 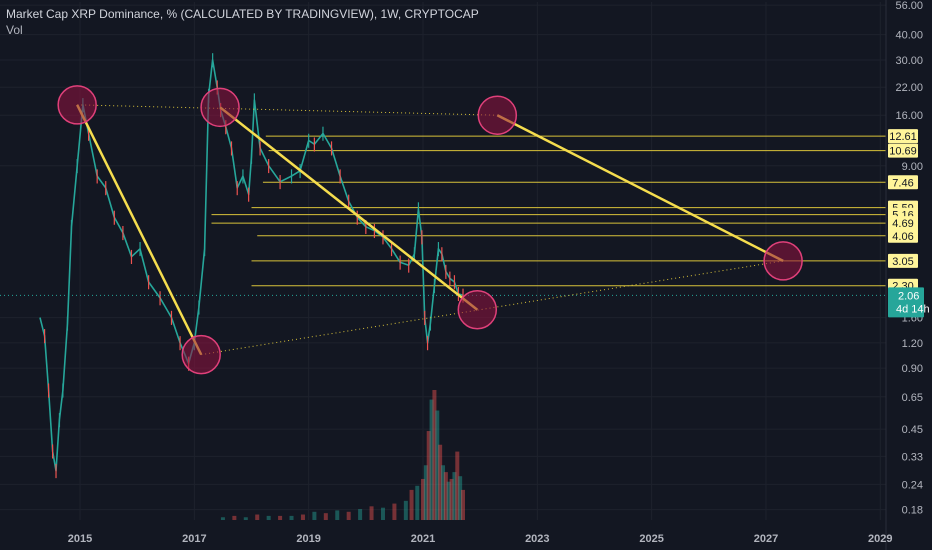 What do you see at coordinates (909, 61) in the screenshot?
I see `y-tick-label: 30.00` at bounding box center [909, 61].